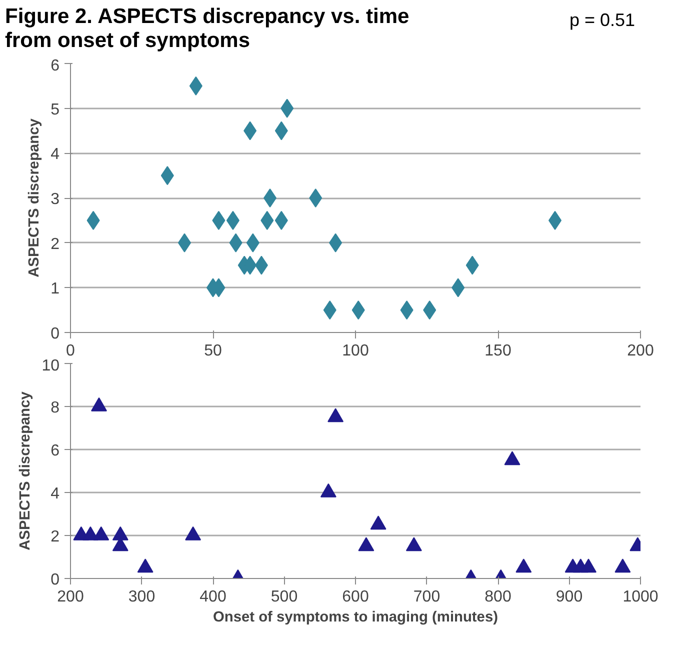  Describe the element at coordinates (55, 408) in the screenshot. I see `y-tick-label: 8` at that location.